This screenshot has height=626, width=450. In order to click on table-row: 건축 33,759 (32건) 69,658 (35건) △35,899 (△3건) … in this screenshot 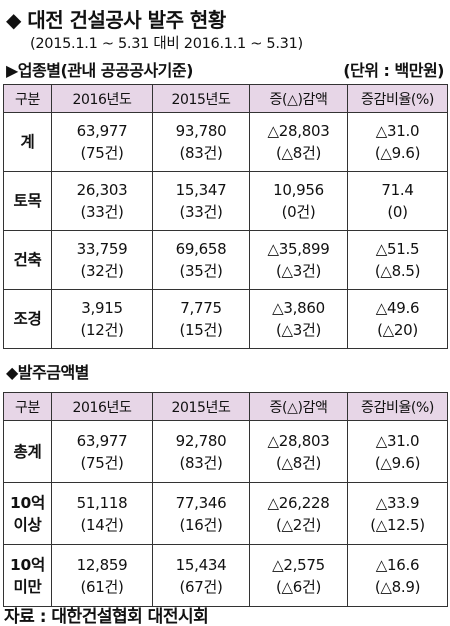, I will do `click(225, 260)`.